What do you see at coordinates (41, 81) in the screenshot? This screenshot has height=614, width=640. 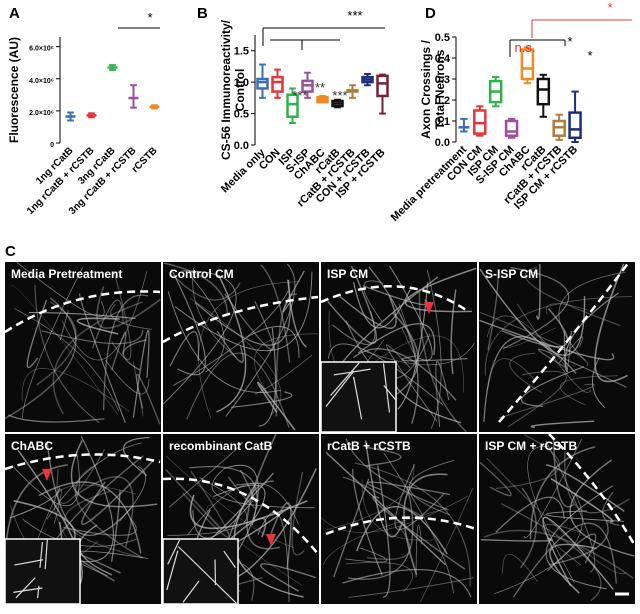 I see `y-tick-label: 4.0×10⁶` at bounding box center [41, 81].